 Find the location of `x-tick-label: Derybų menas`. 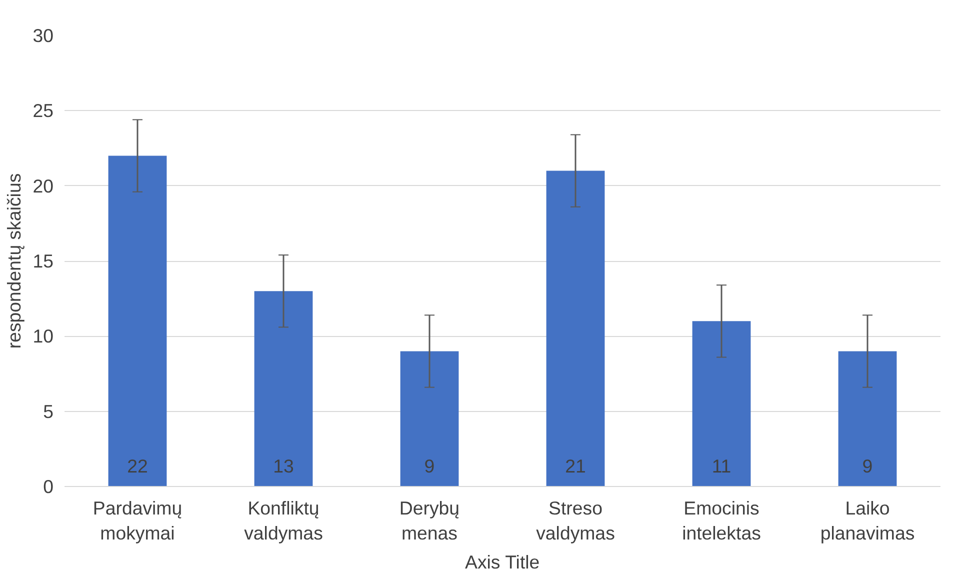

x-tick-label: Derybų menas is located at coordinates (429, 521).